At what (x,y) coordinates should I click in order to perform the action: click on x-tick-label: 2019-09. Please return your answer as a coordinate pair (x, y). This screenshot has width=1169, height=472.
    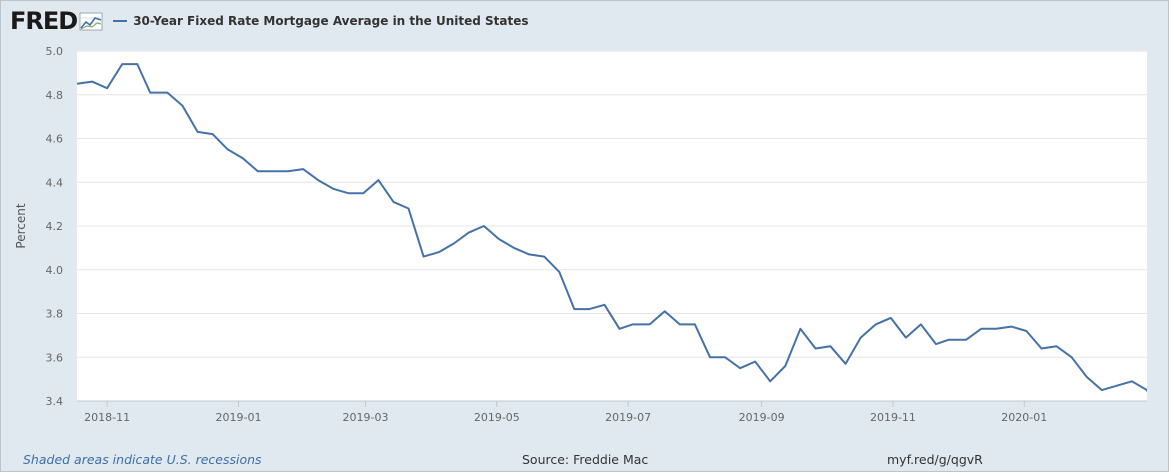
    Looking at the image, I should click on (762, 417).